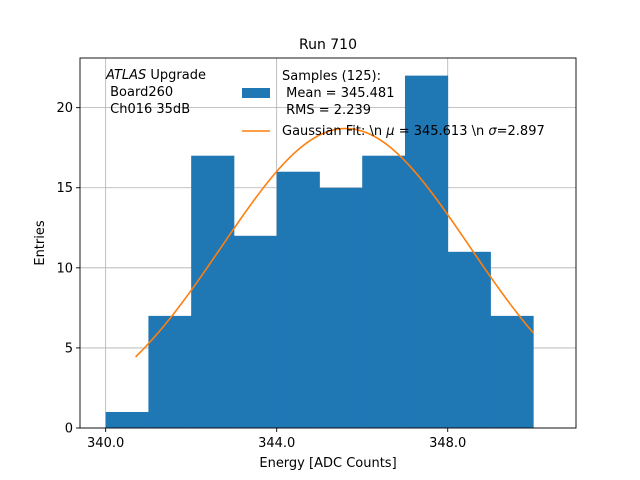 This screenshot has height=480, width=640. What do you see at coordinates (492, 131) in the screenshot?
I see `legend-fit-sigma-symbol: σ` at bounding box center [492, 131].